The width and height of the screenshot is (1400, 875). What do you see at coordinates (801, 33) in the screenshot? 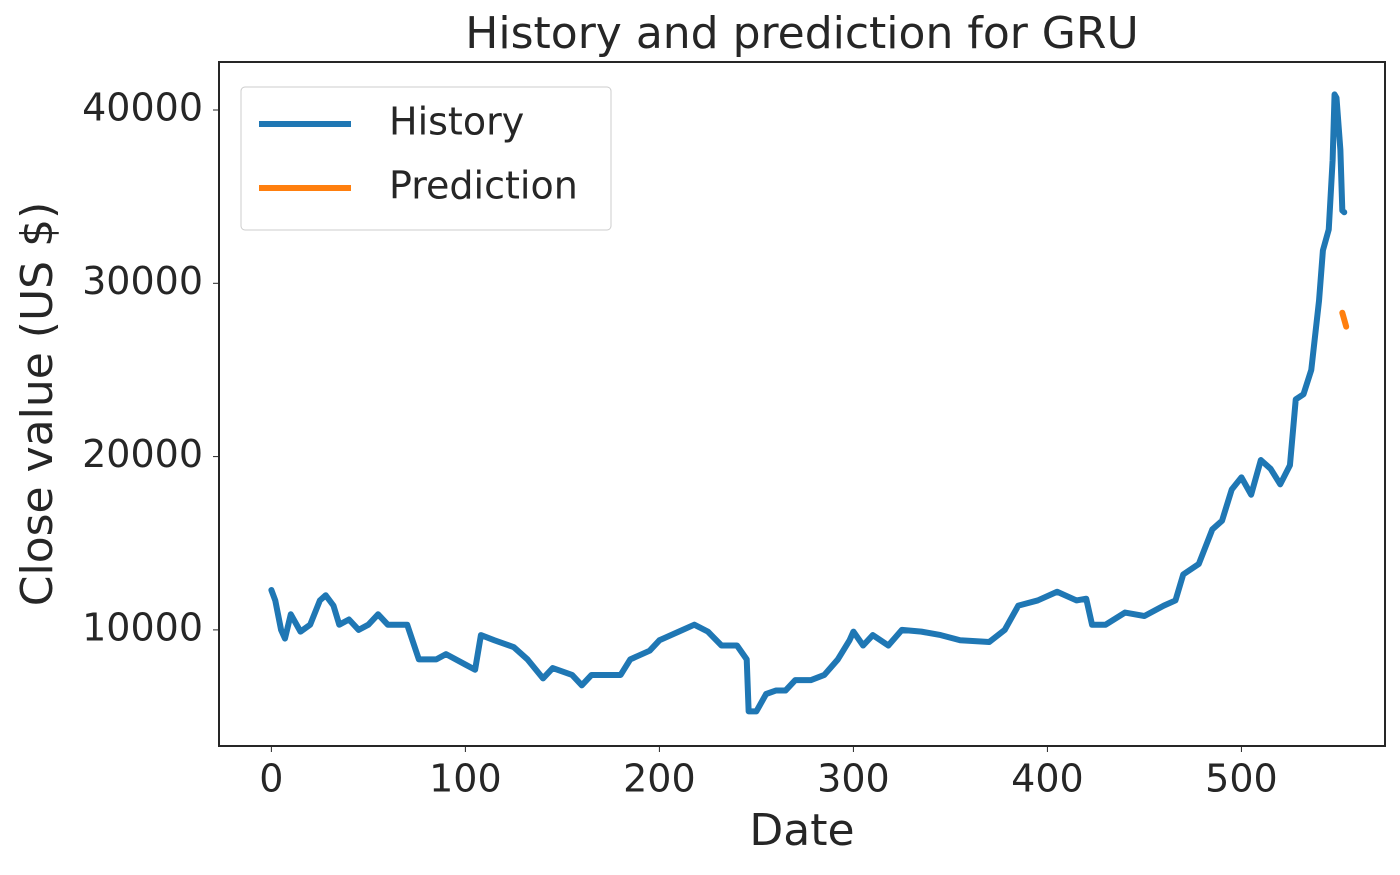
I see `chart-title: History and prediction for GRU` at bounding box center [801, 33].